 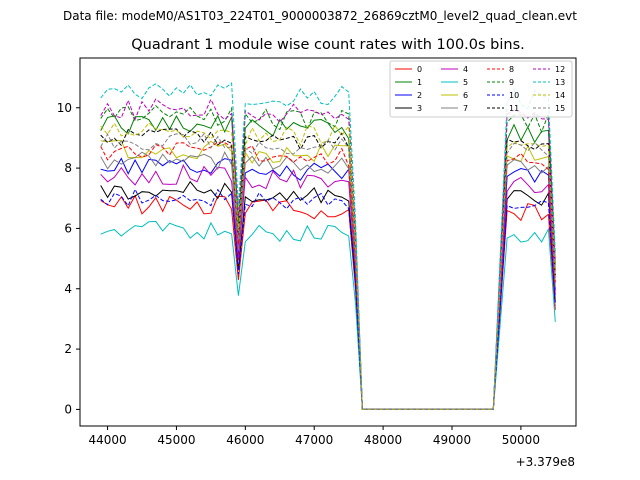 What do you see at coordinates (560, 82) in the screenshot?
I see `legend-label-13: 13` at bounding box center [560, 82].